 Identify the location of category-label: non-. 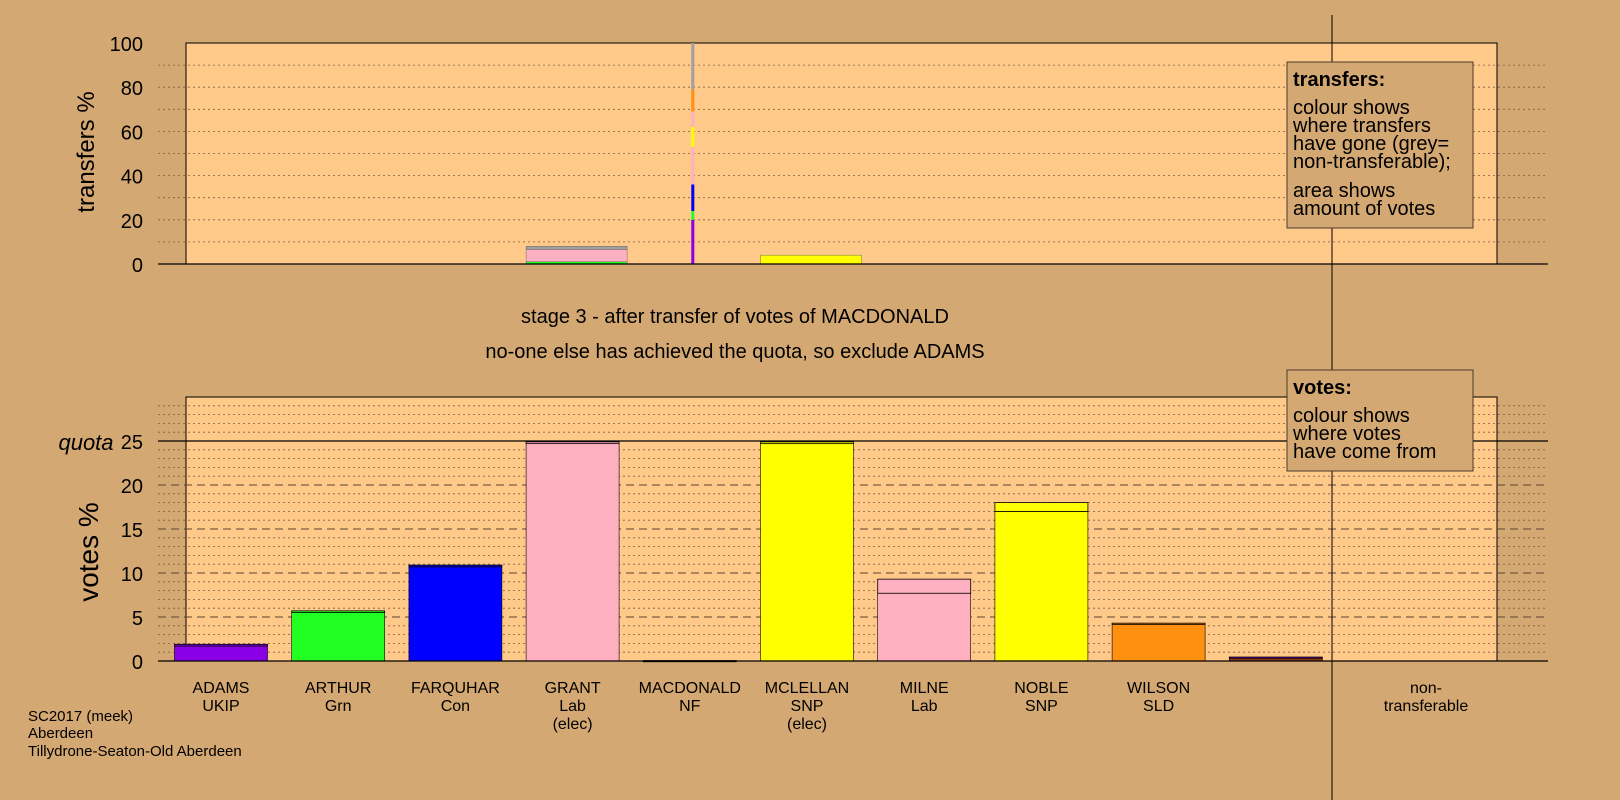
(1426, 688).